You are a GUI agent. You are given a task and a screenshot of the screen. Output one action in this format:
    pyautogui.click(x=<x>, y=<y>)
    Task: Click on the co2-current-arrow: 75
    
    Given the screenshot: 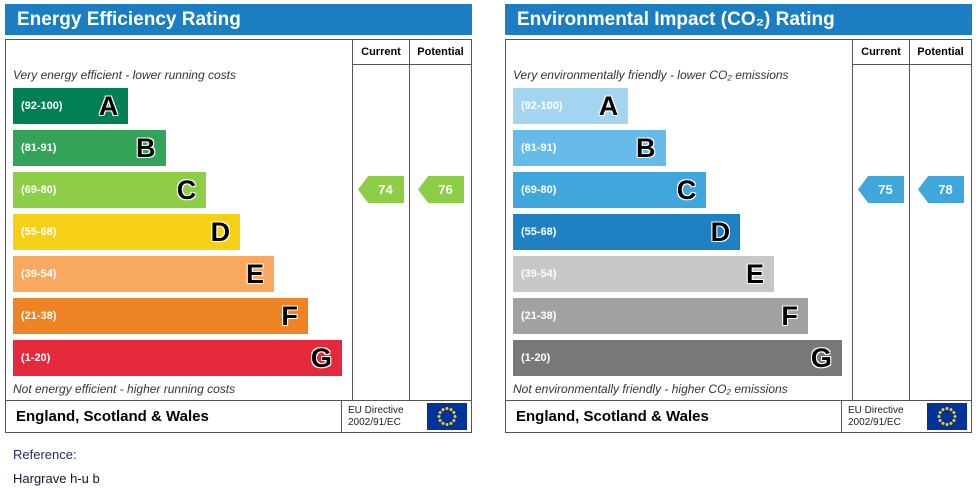 What is the action you would take?
    pyautogui.click(x=881, y=189)
    